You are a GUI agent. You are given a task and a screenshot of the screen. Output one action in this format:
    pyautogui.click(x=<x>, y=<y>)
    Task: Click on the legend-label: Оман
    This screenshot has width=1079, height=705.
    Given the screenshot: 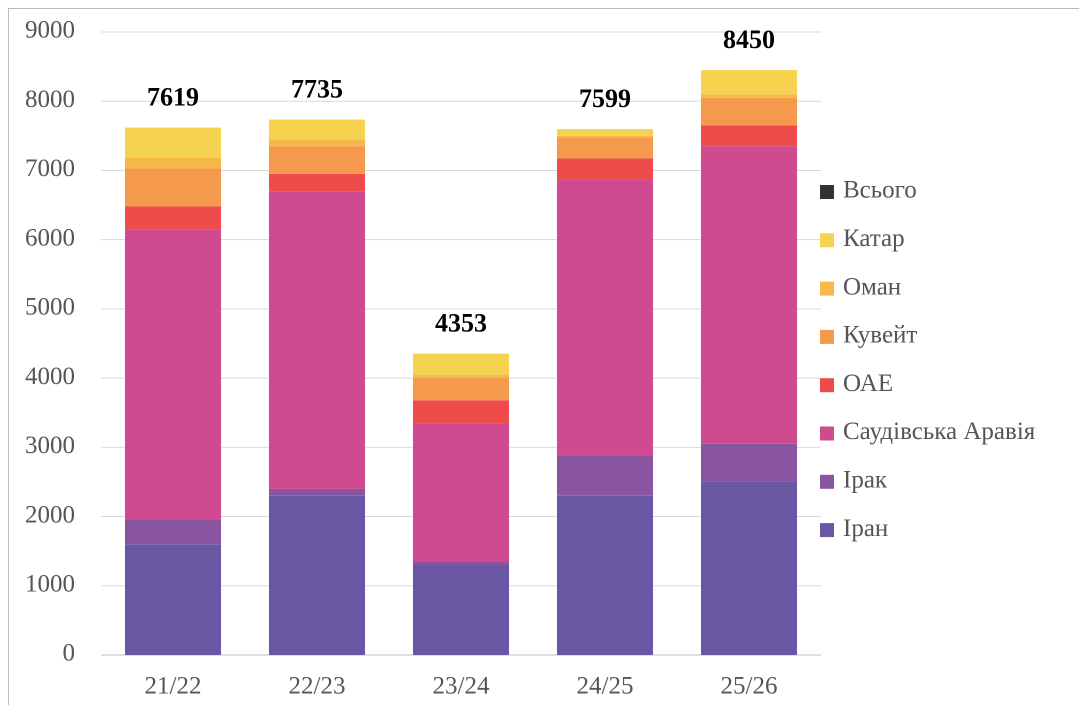 What is the action you would take?
    pyautogui.click(x=872, y=286)
    